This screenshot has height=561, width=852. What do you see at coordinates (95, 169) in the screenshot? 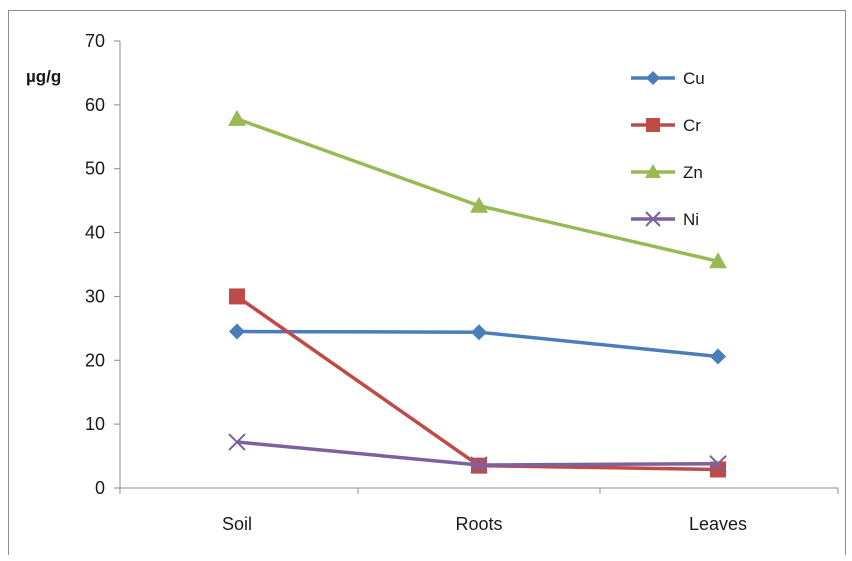
I see `y-tick-label: 50` at bounding box center [95, 169].